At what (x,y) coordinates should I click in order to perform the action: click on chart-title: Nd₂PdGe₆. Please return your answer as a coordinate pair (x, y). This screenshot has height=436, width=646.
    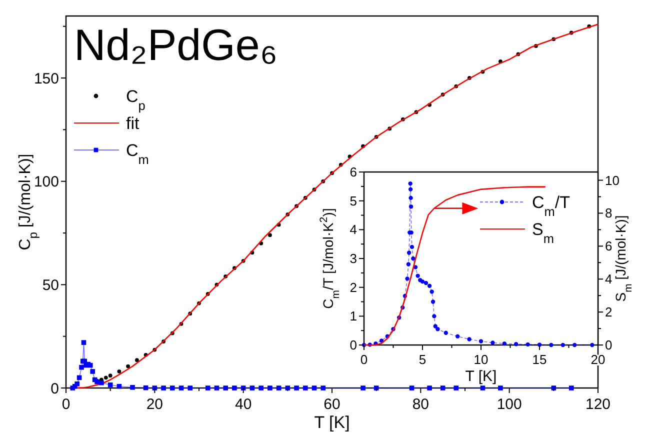
    Looking at the image, I should click on (176, 45).